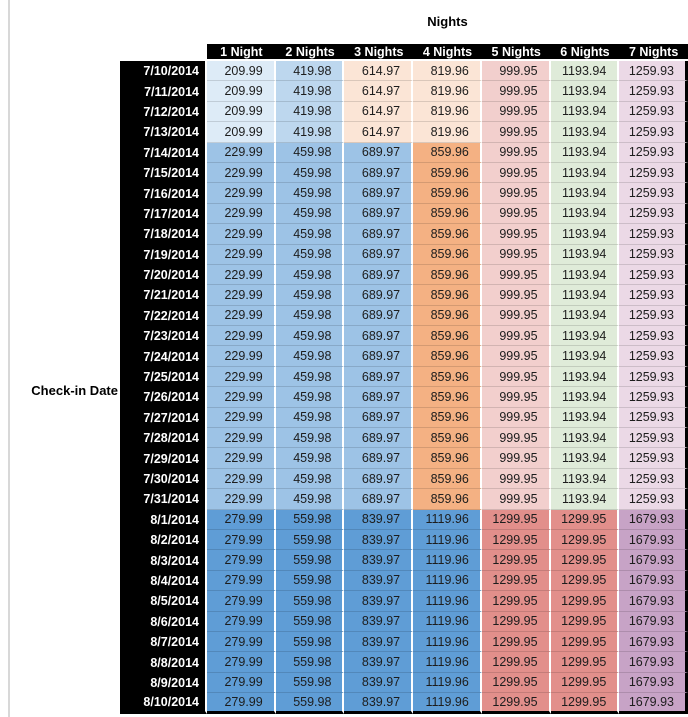  I want to click on row-header-date: 7/10/2014, so click(163, 71).